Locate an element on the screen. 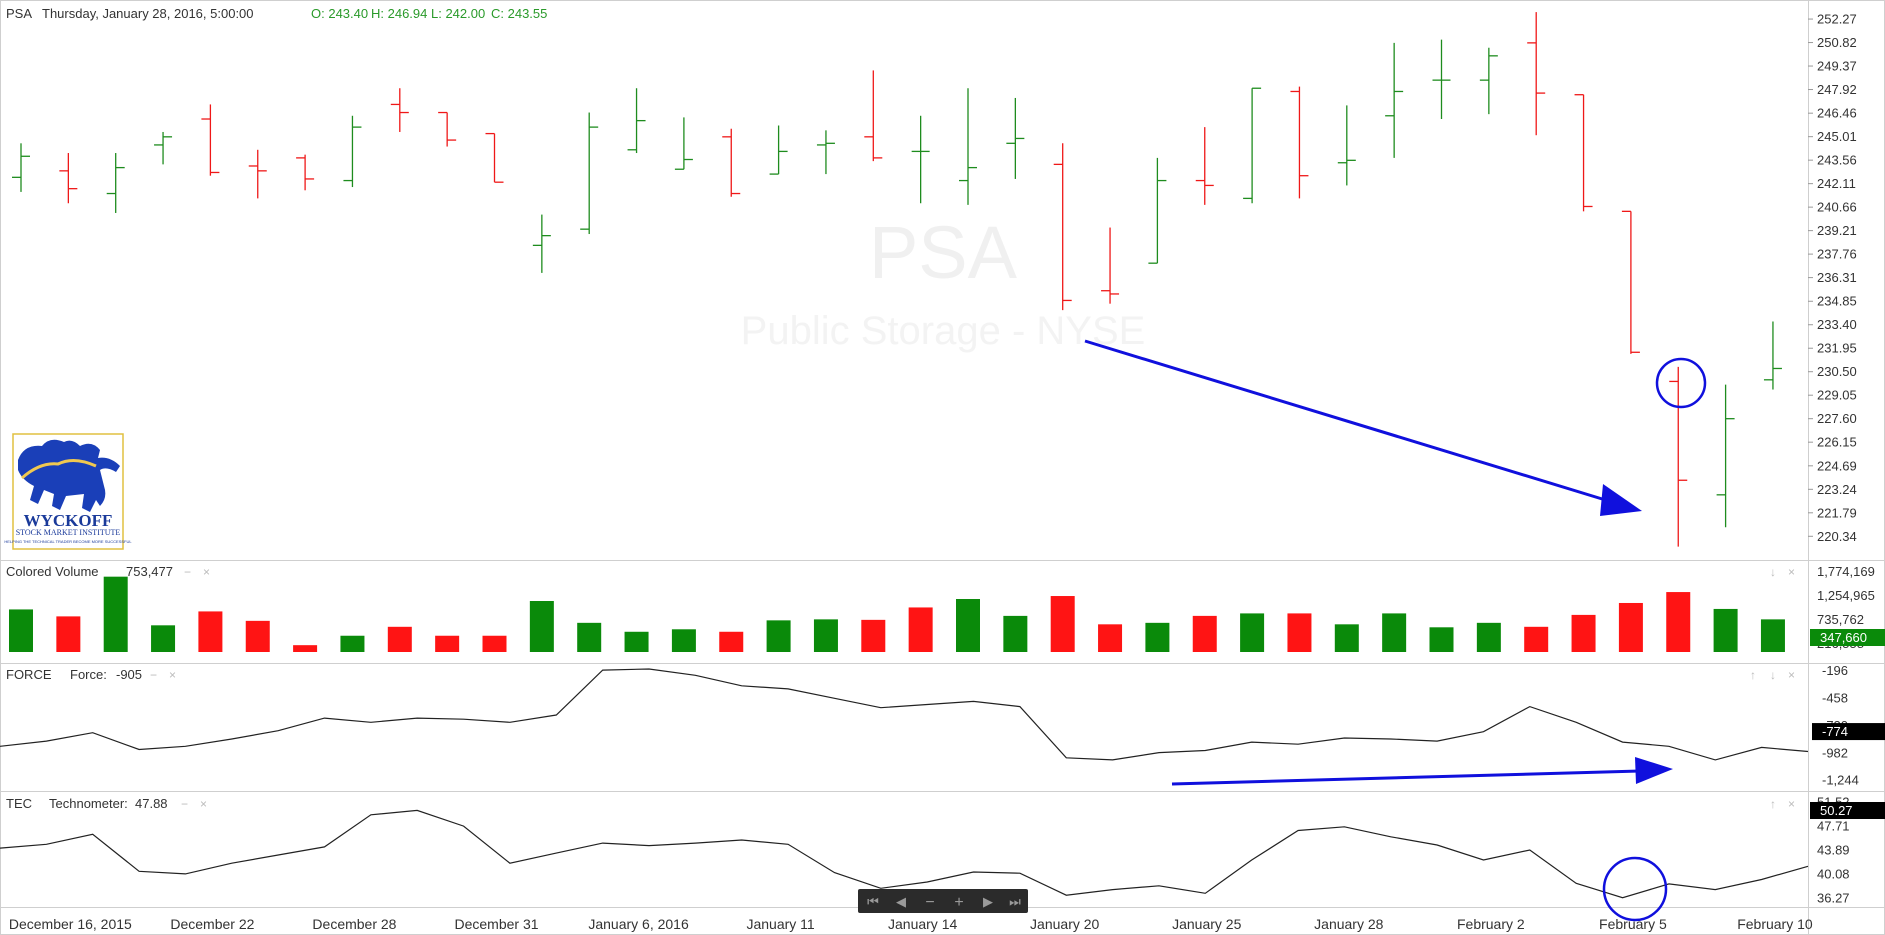  price-tick-label: 220.34 is located at coordinates (1837, 536).